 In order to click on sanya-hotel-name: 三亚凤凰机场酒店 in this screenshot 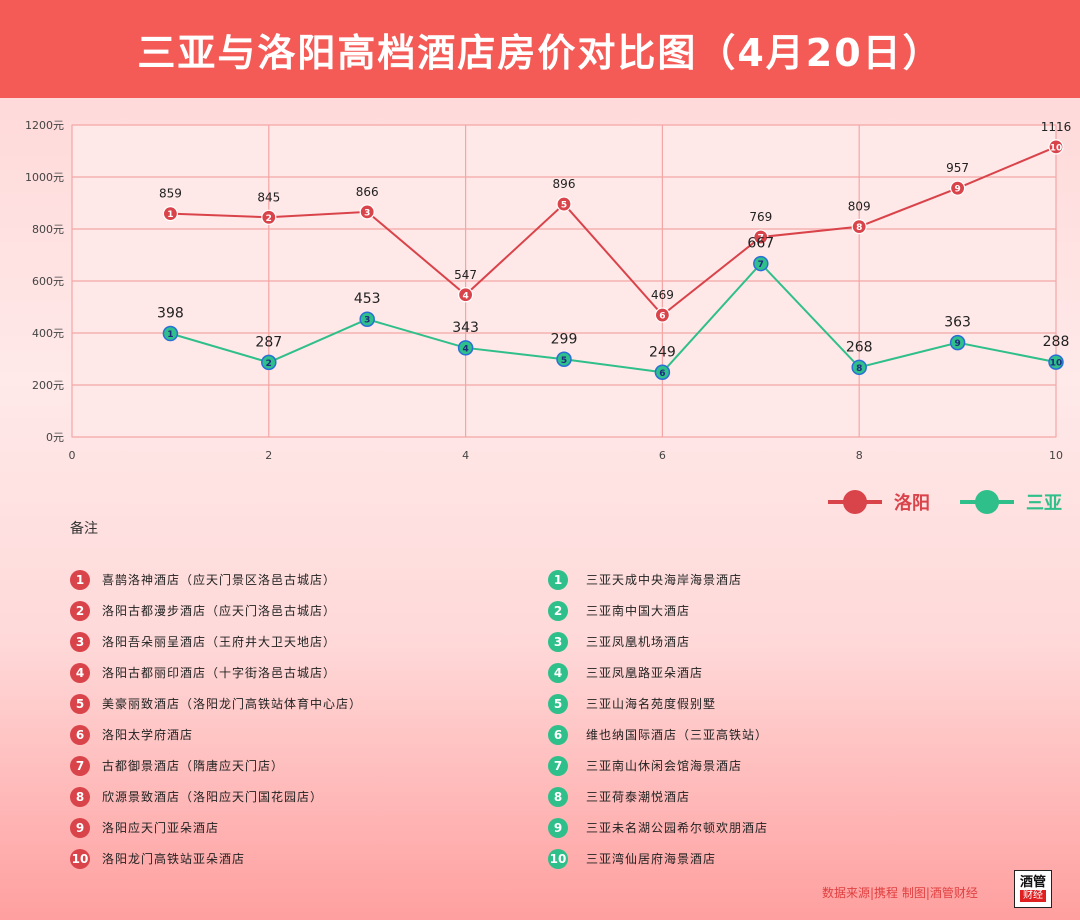, I will do `click(638, 642)`.